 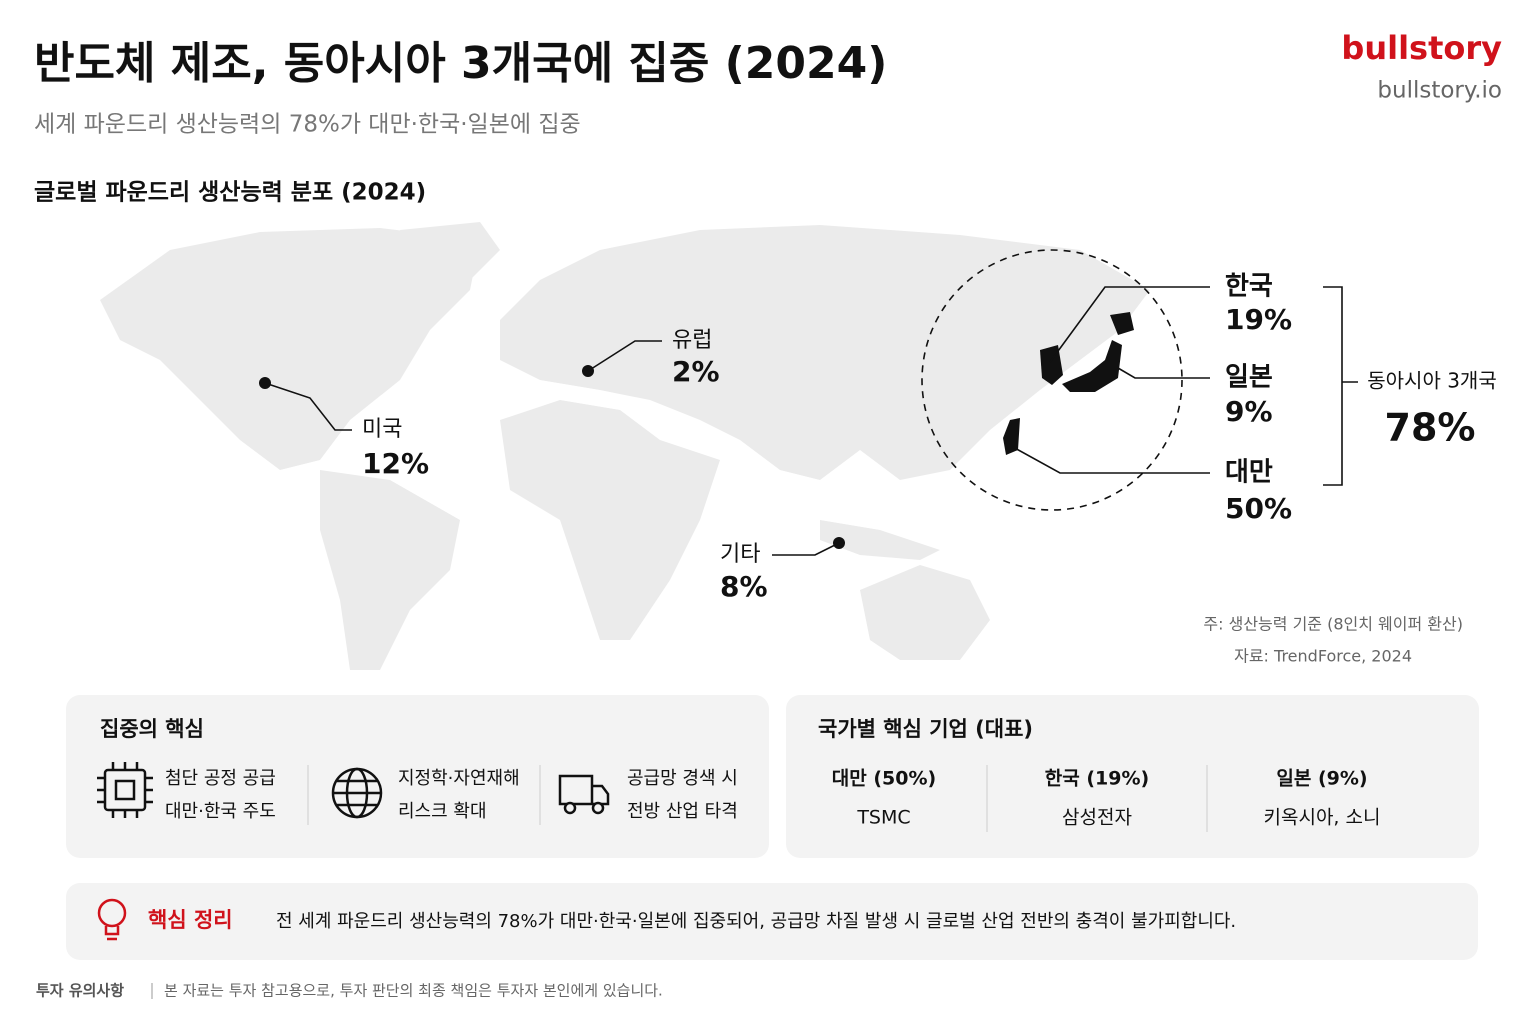 What do you see at coordinates (884, 779) in the screenshot?
I see `country: 대만 (50%)` at bounding box center [884, 779].